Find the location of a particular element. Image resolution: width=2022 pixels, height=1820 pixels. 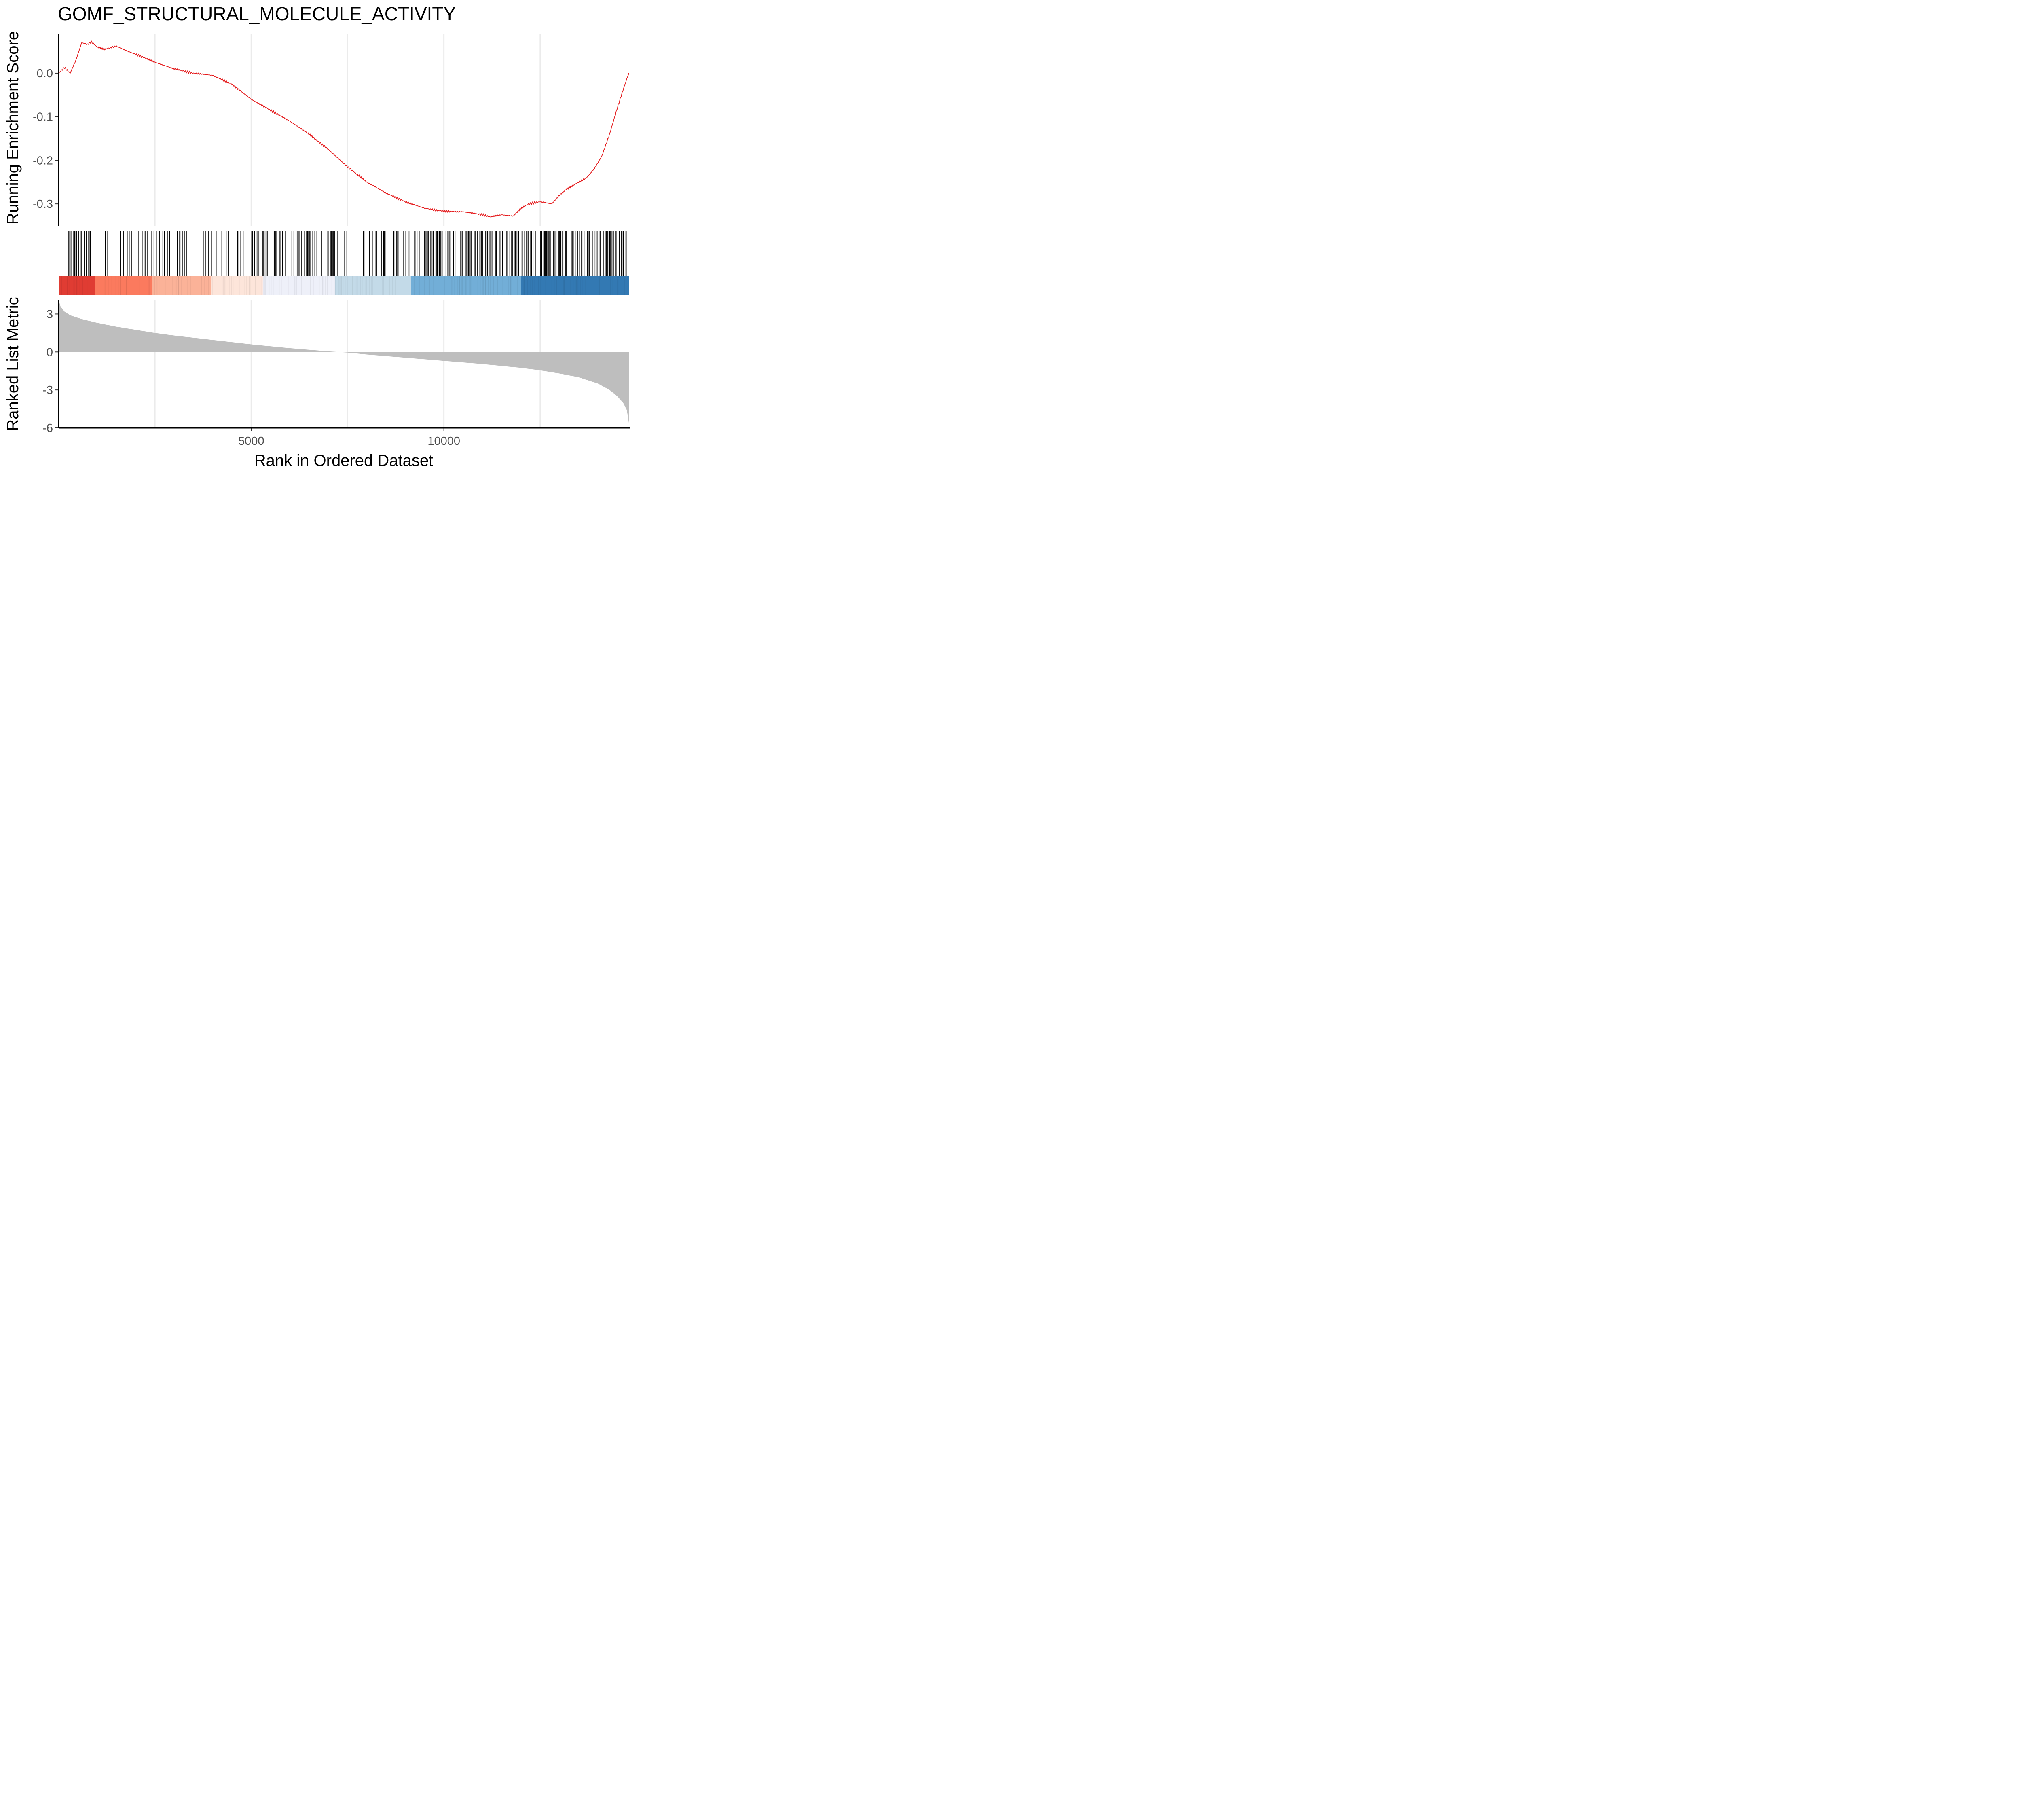

y-tick-label: -6 is located at coordinates (47, 429).